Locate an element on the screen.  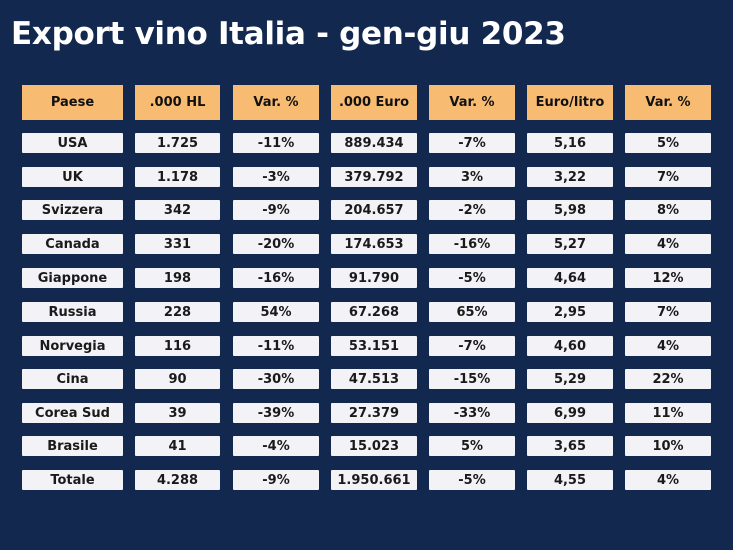
table-cell: 22% is located at coordinates (668, 379).